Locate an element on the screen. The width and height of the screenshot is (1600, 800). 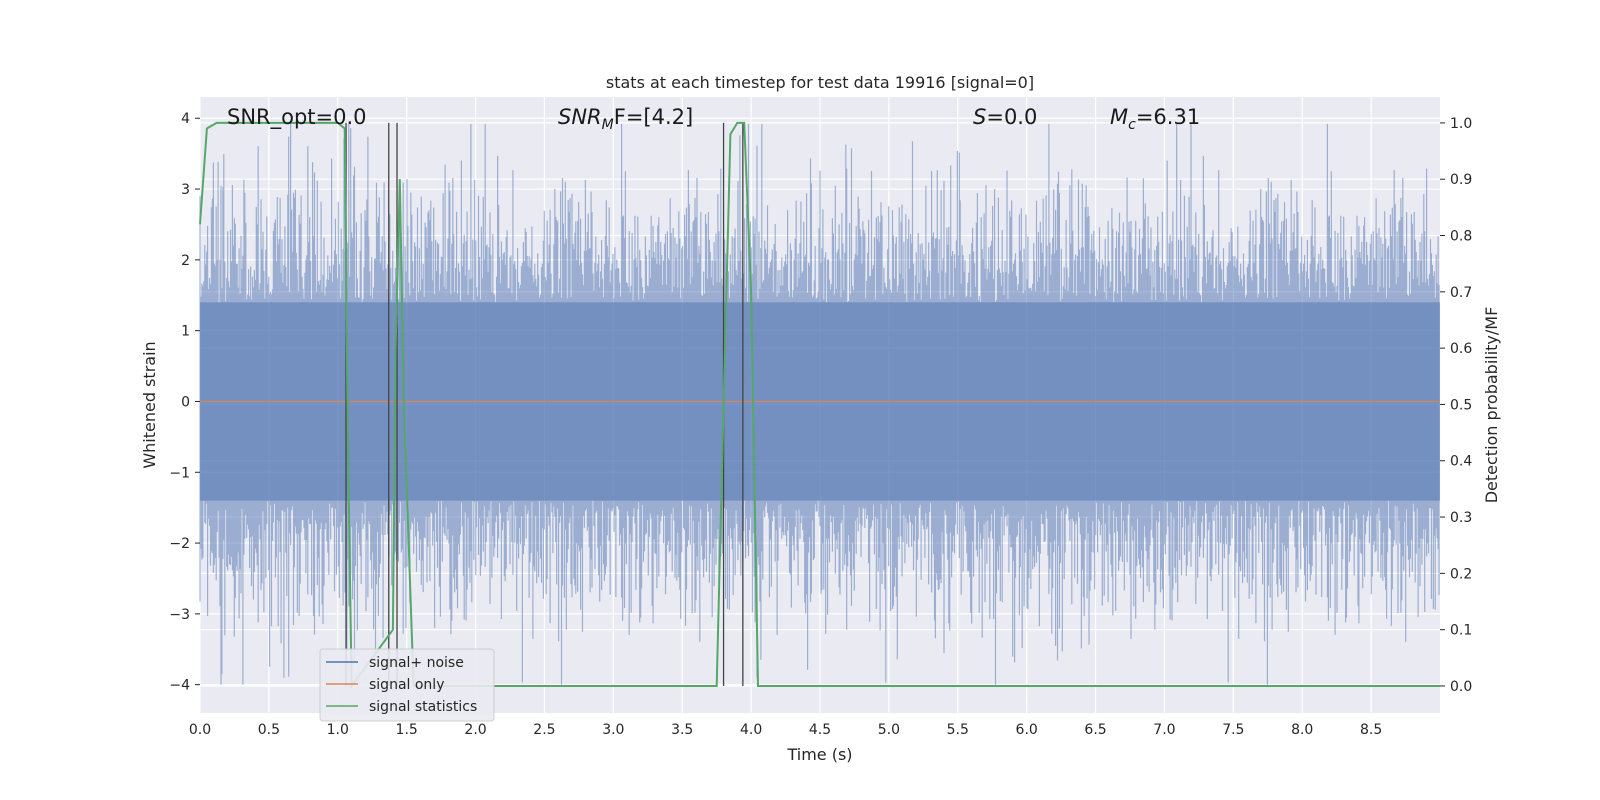
y-axis-ticks: 4 3 2 1 0 −1 −2 −3 −4 is located at coordinates (184, 402).